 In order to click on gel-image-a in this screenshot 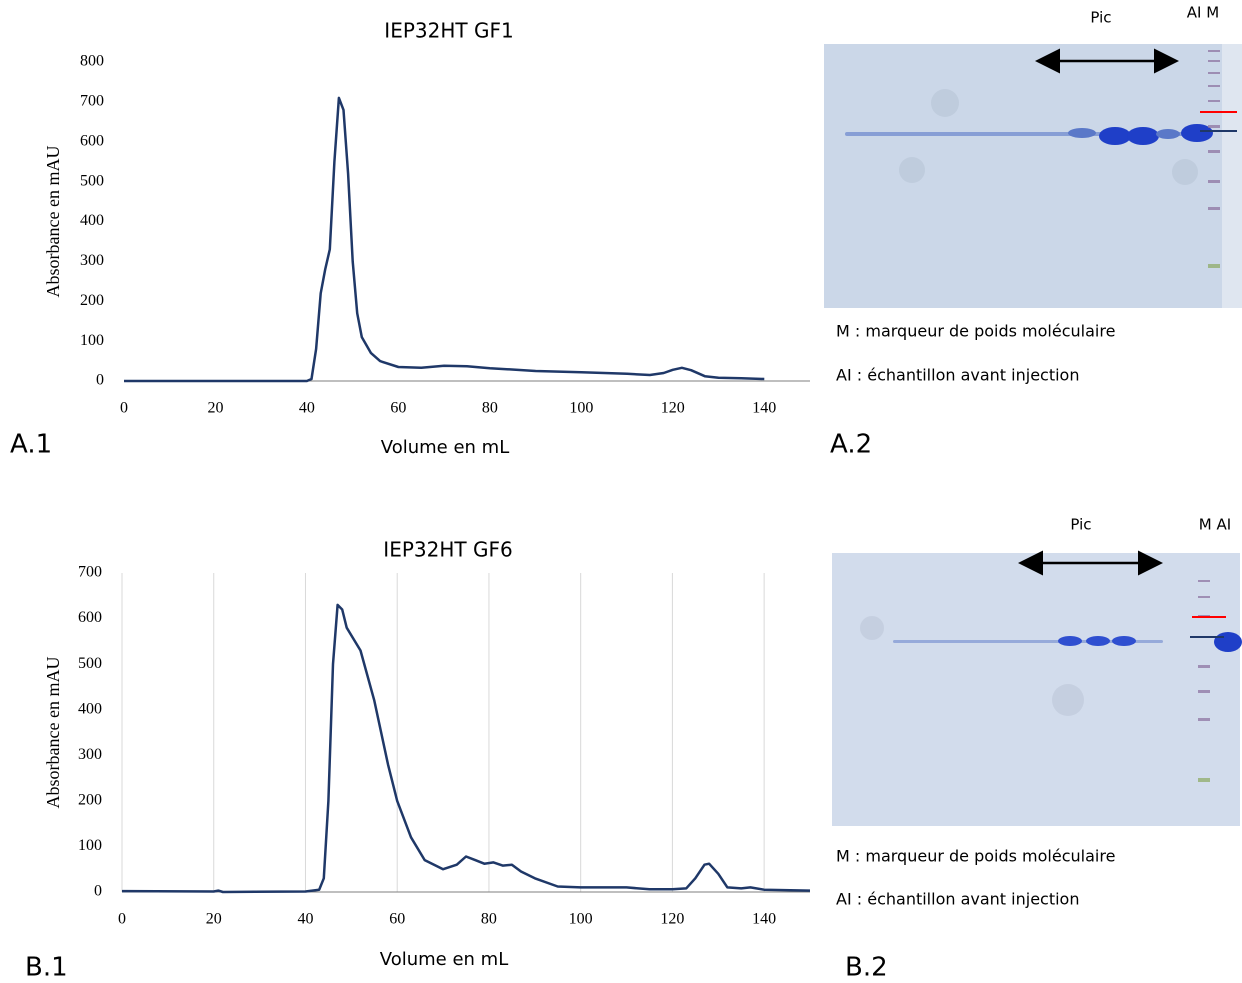, I will do `click(1033, 176)`.